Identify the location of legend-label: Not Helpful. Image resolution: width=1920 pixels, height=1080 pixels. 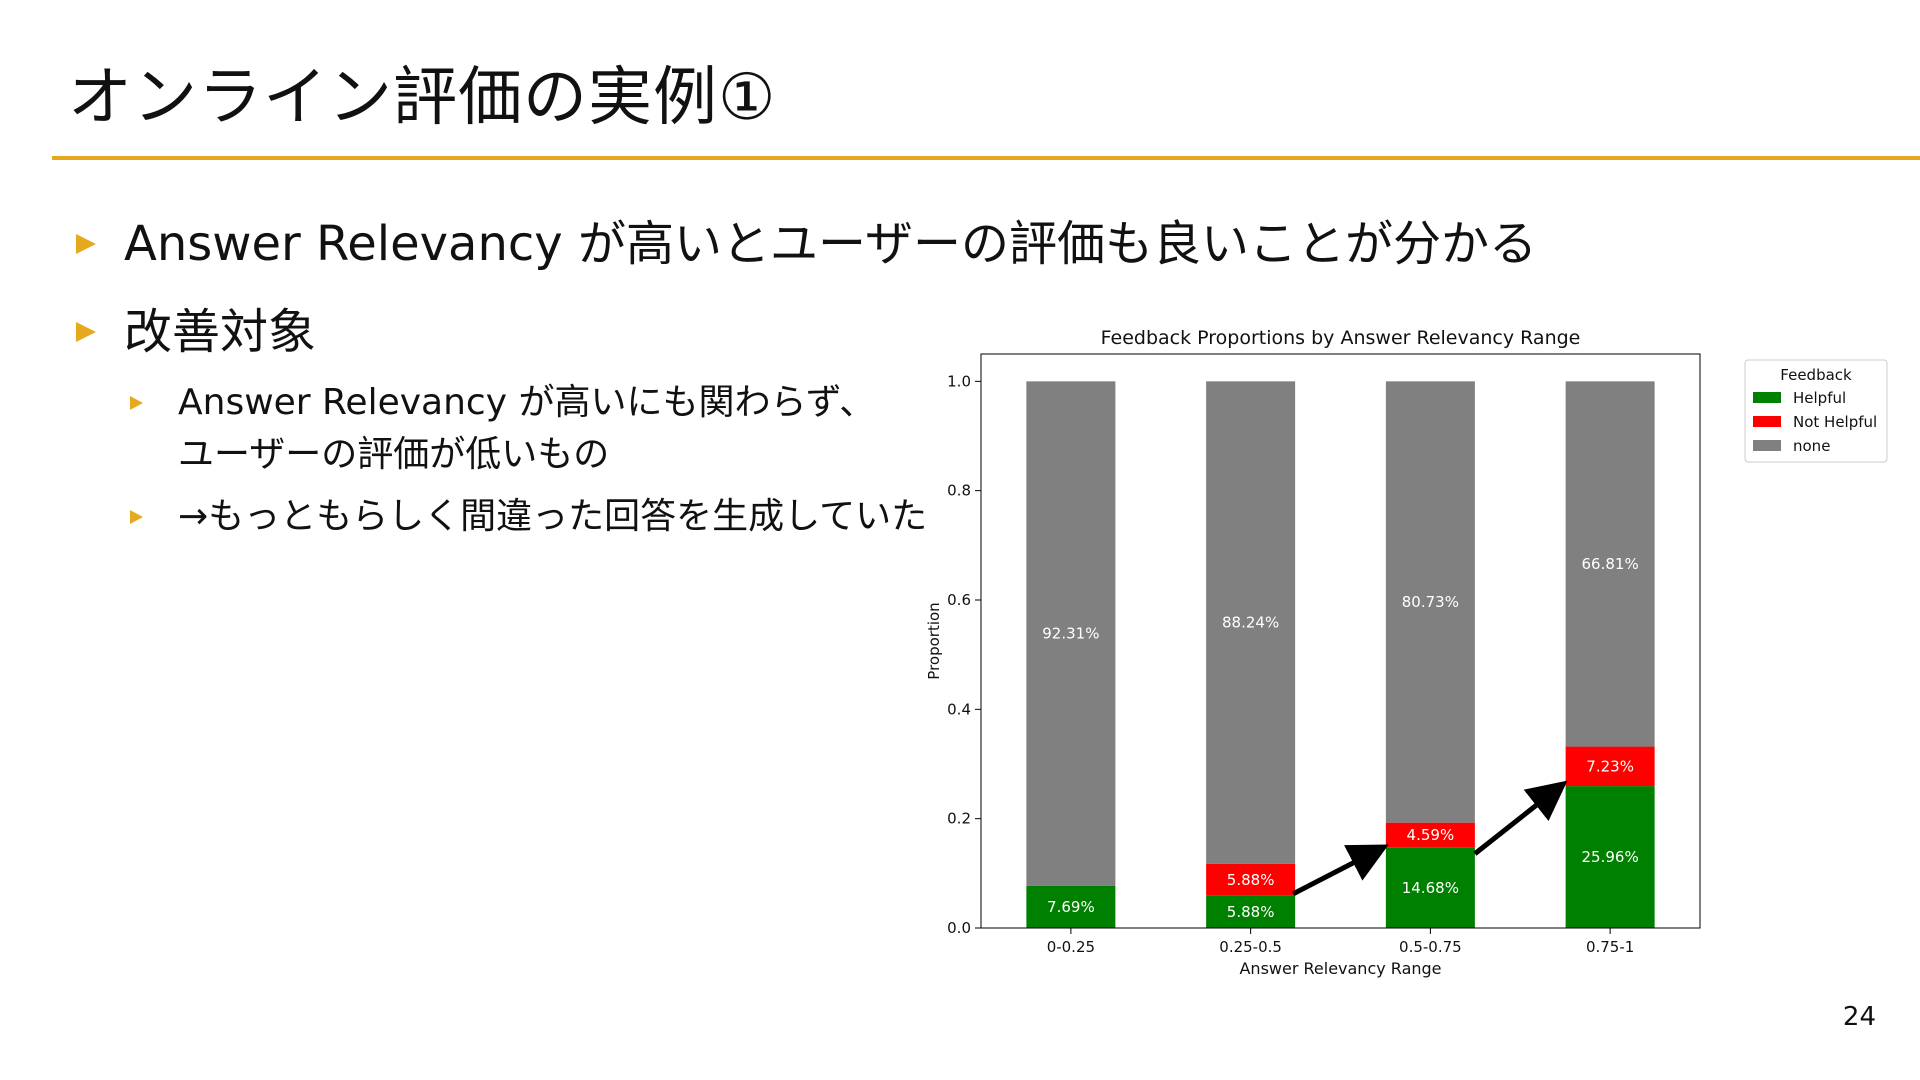
(1835, 422).